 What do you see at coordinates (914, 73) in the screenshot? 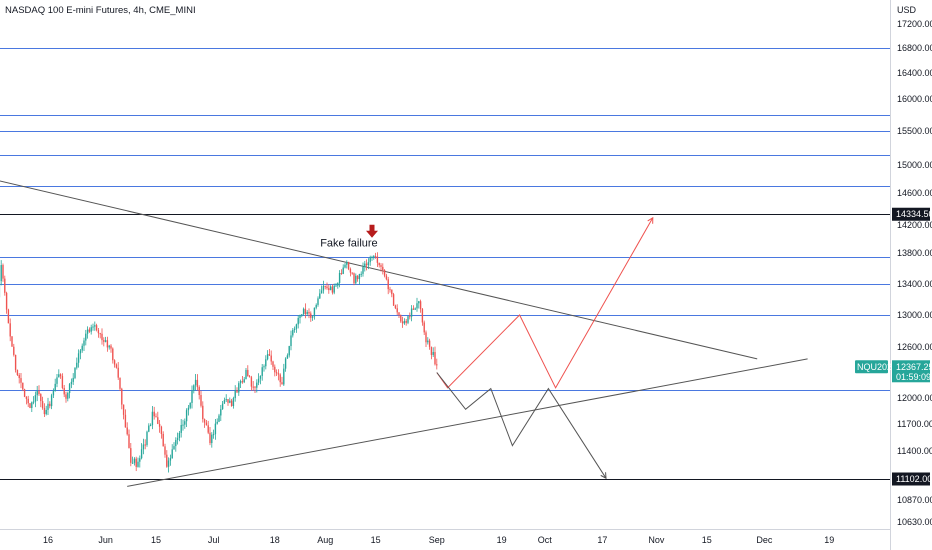
I see `y-tick-label: 16400.00` at bounding box center [914, 73].